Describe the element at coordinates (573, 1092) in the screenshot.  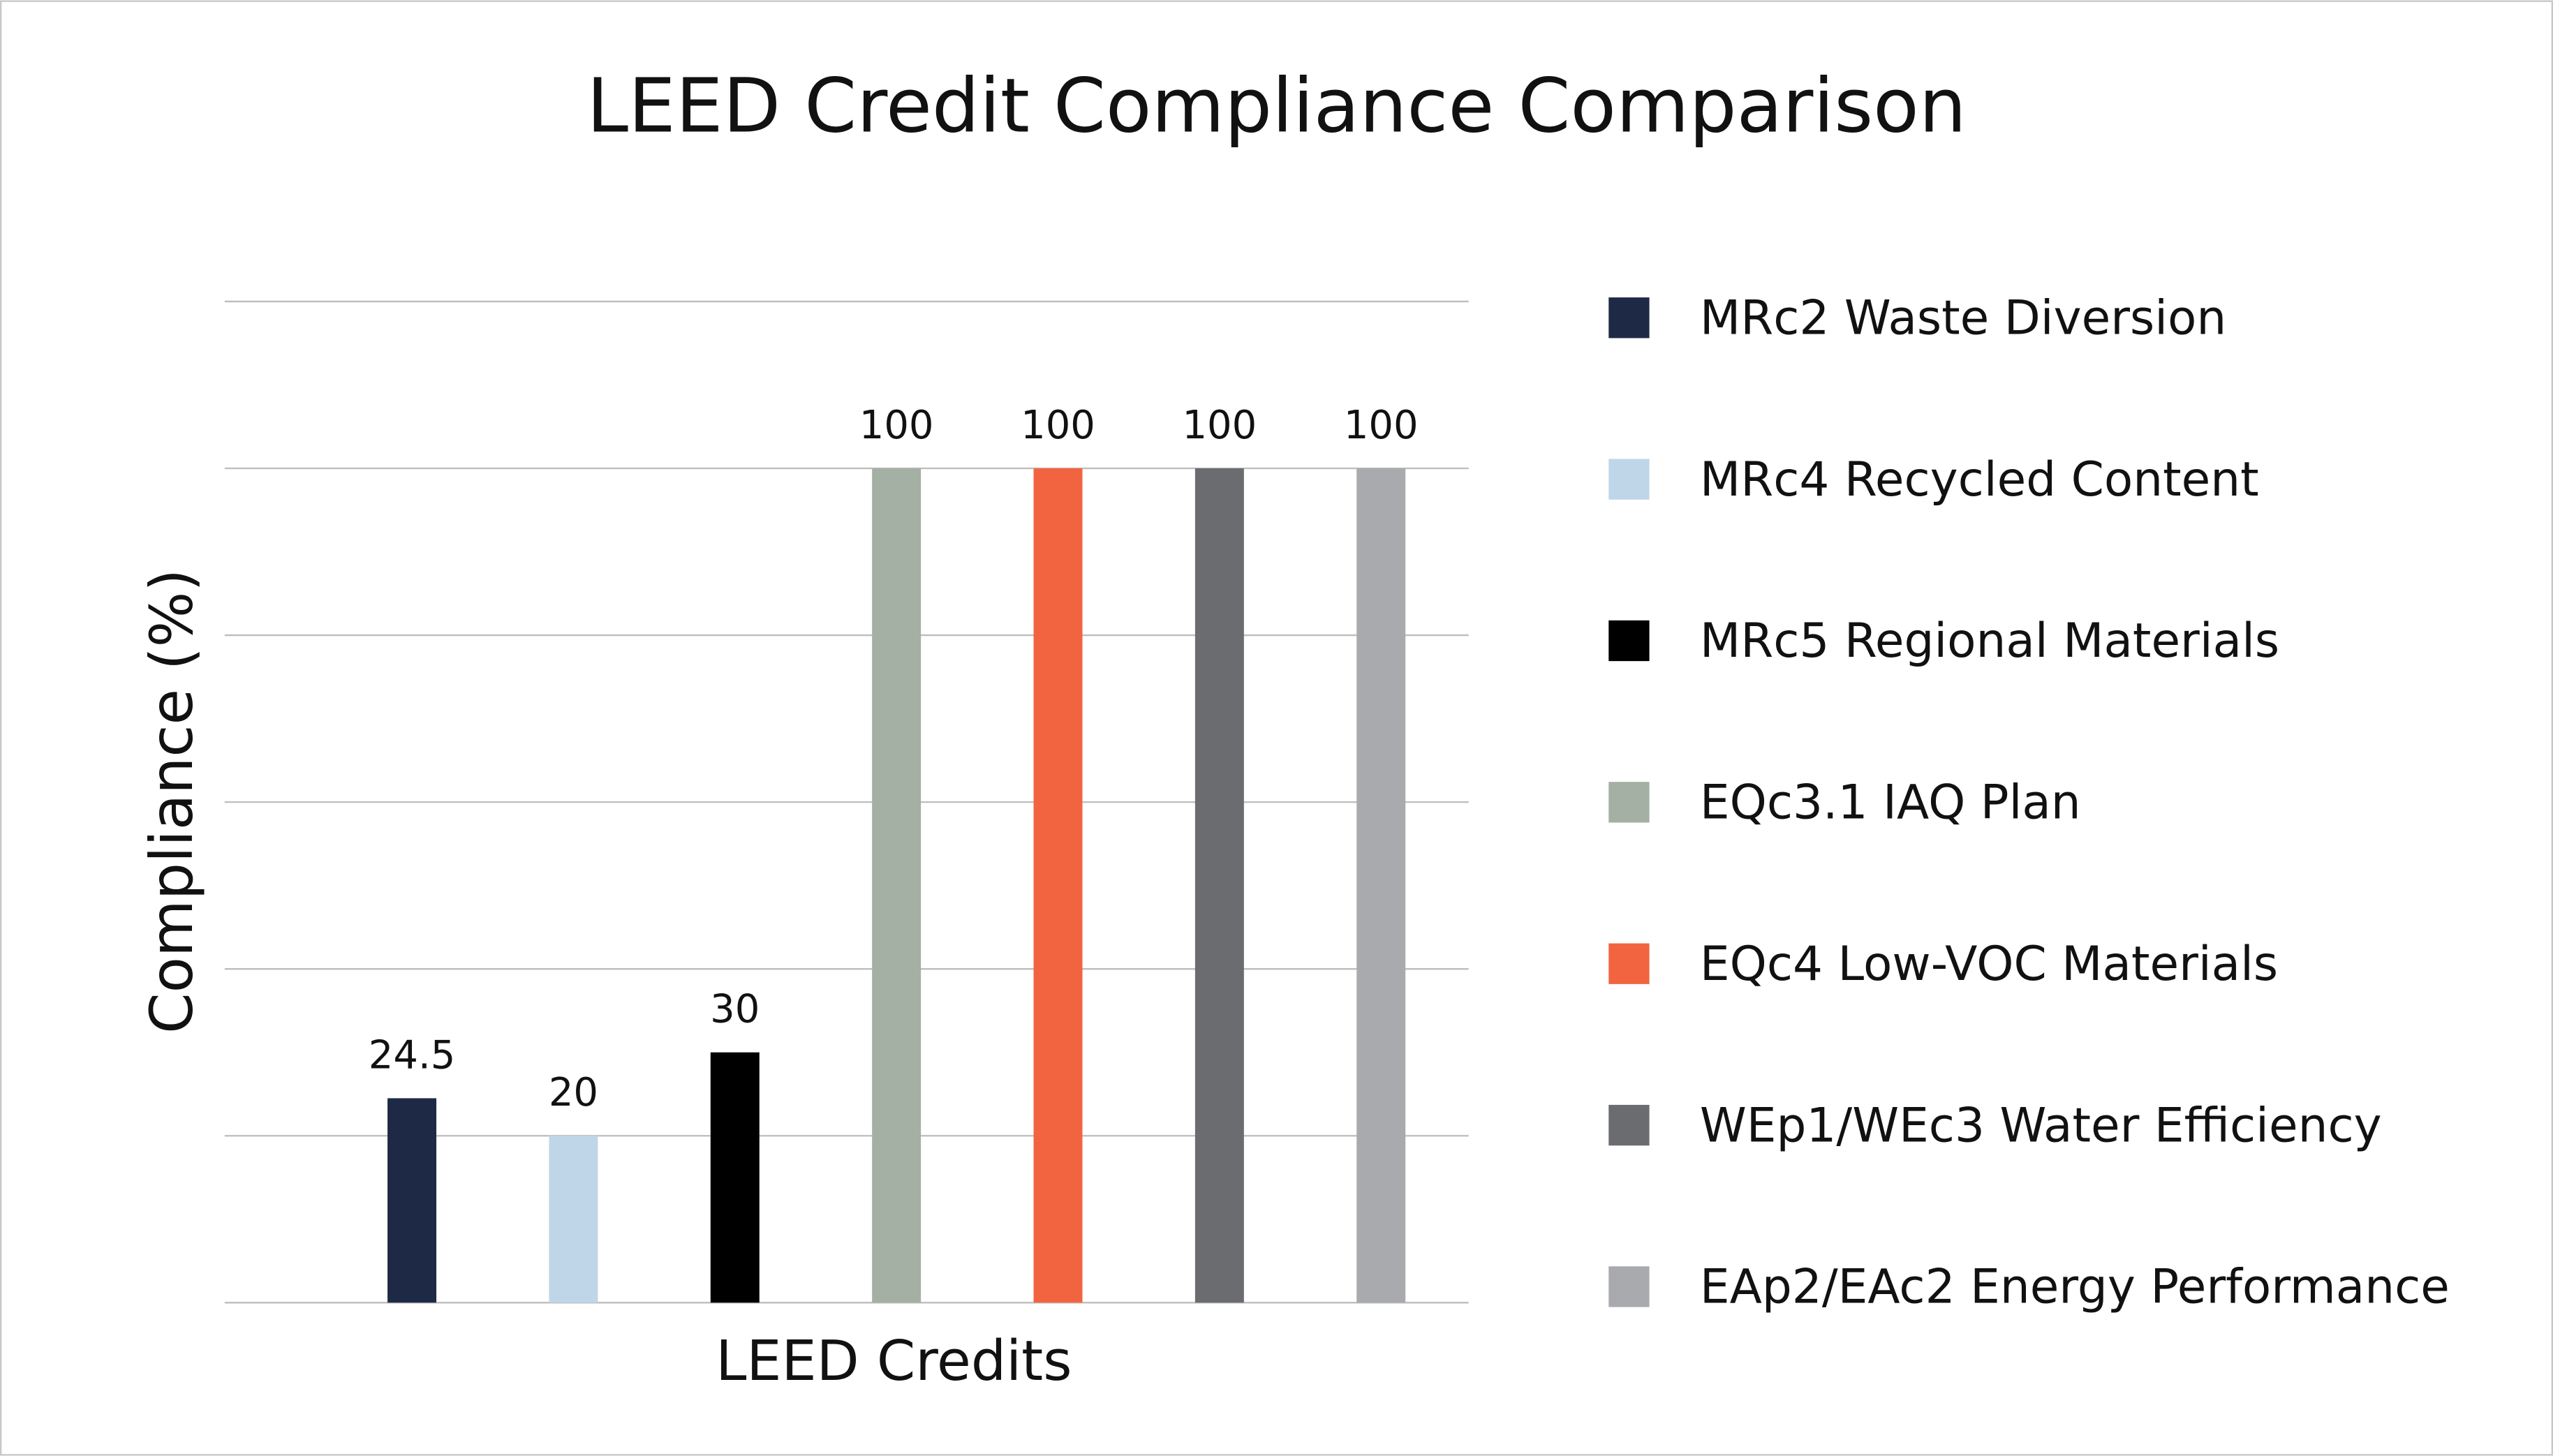
I see `value-label: 20` at that location.